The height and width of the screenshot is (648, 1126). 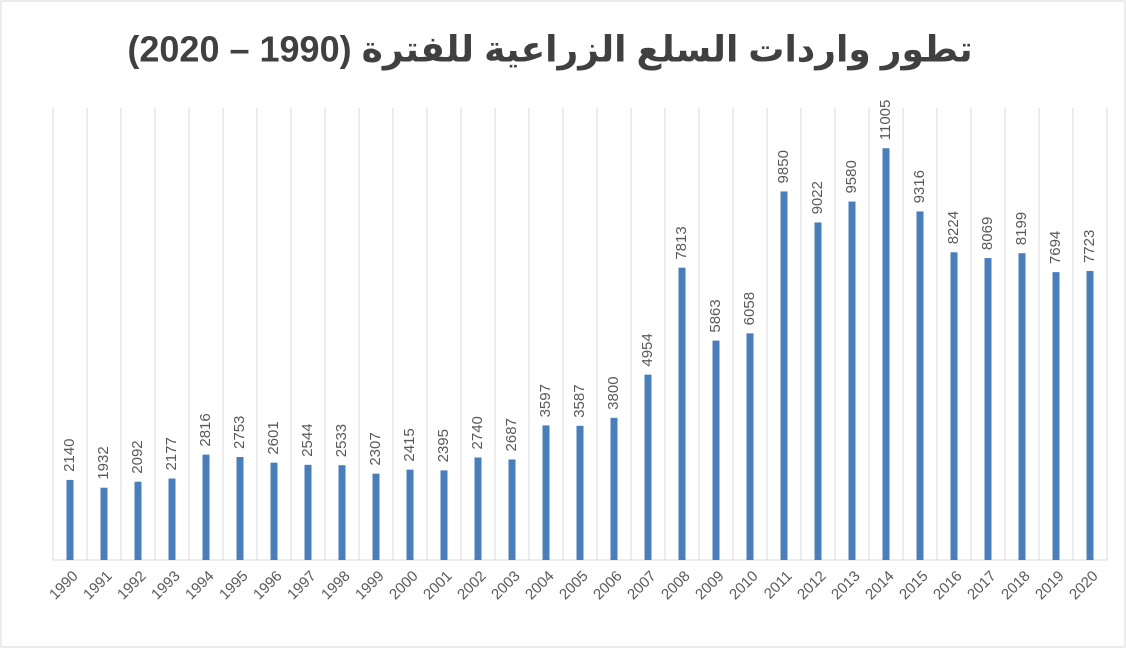 What do you see at coordinates (545, 400) in the screenshot?
I see `data-label: 3597` at bounding box center [545, 400].